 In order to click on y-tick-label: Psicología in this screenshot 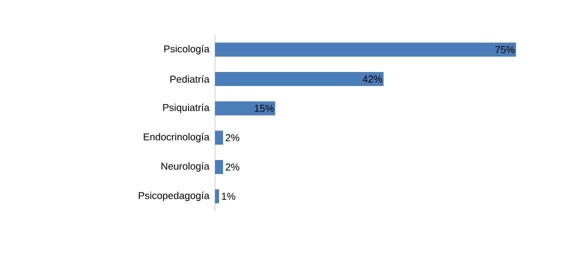, I will do `click(187, 49)`.